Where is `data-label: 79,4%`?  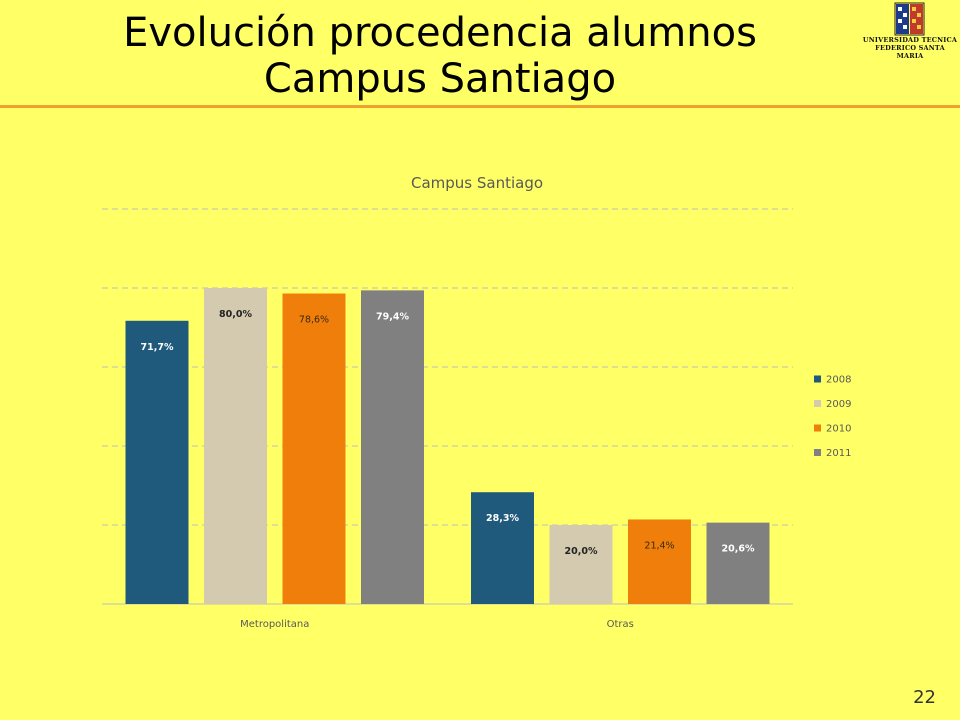 data-label: 79,4% is located at coordinates (392, 316).